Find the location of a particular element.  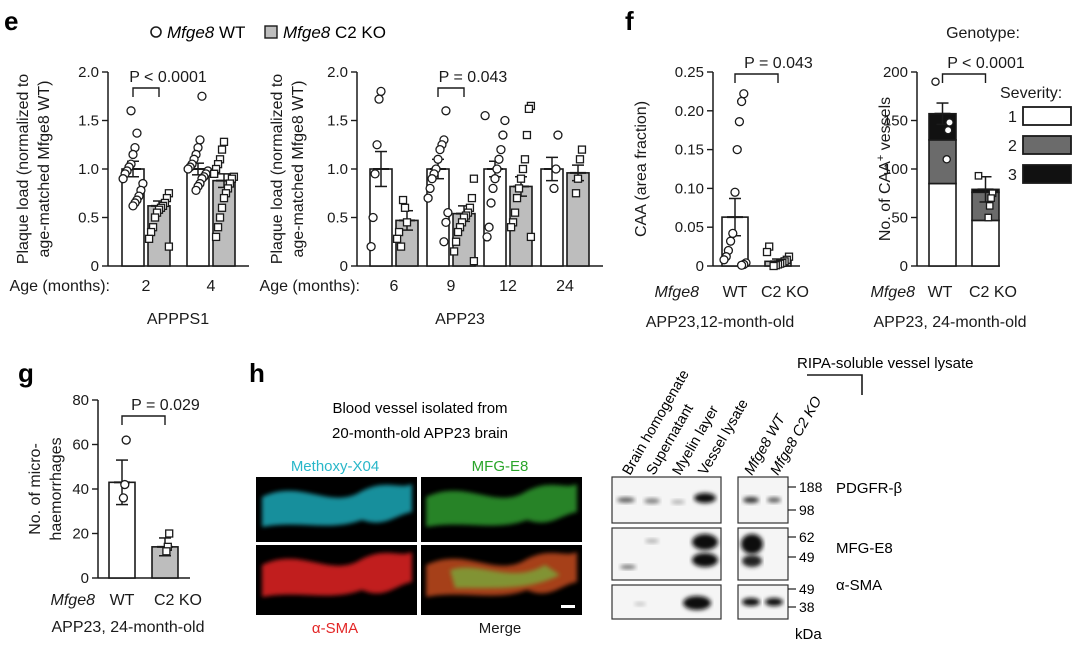

legend-title-genotype: Genotype: is located at coordinates (983, 33).